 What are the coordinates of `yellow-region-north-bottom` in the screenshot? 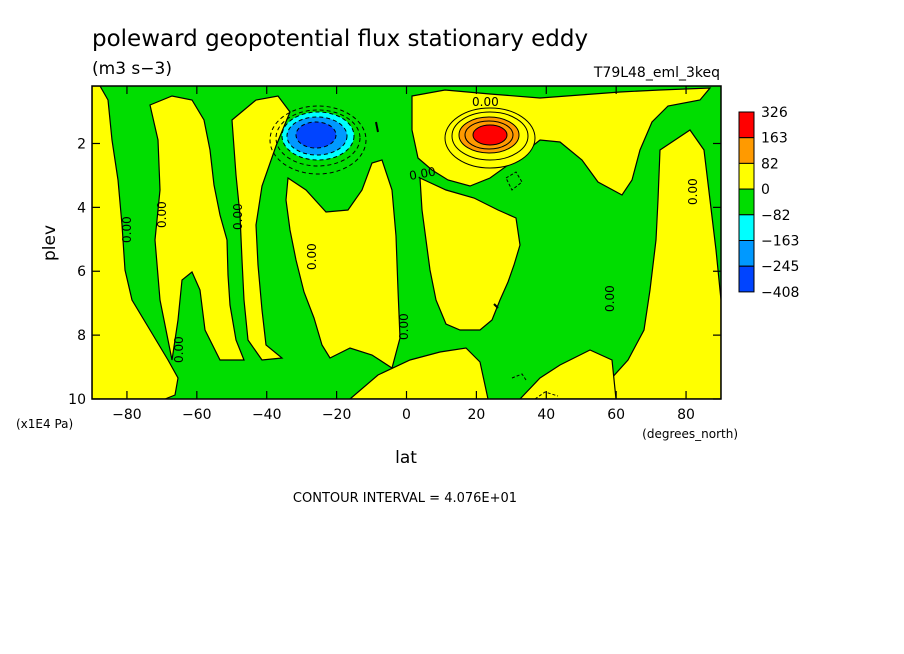 It's located at (568, 374).